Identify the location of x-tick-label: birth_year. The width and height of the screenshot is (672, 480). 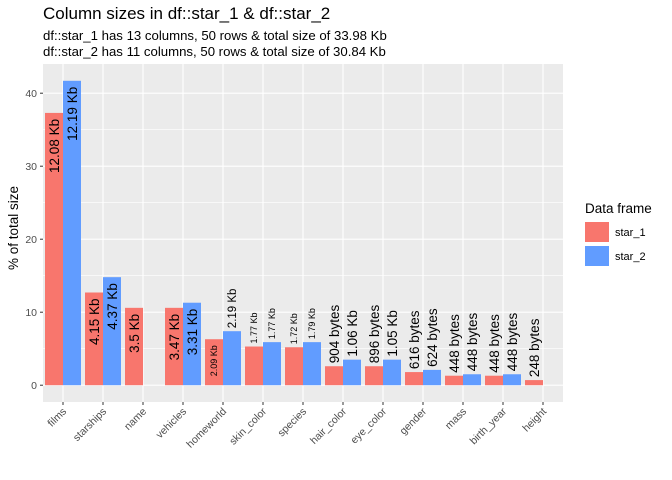
(489, 426).